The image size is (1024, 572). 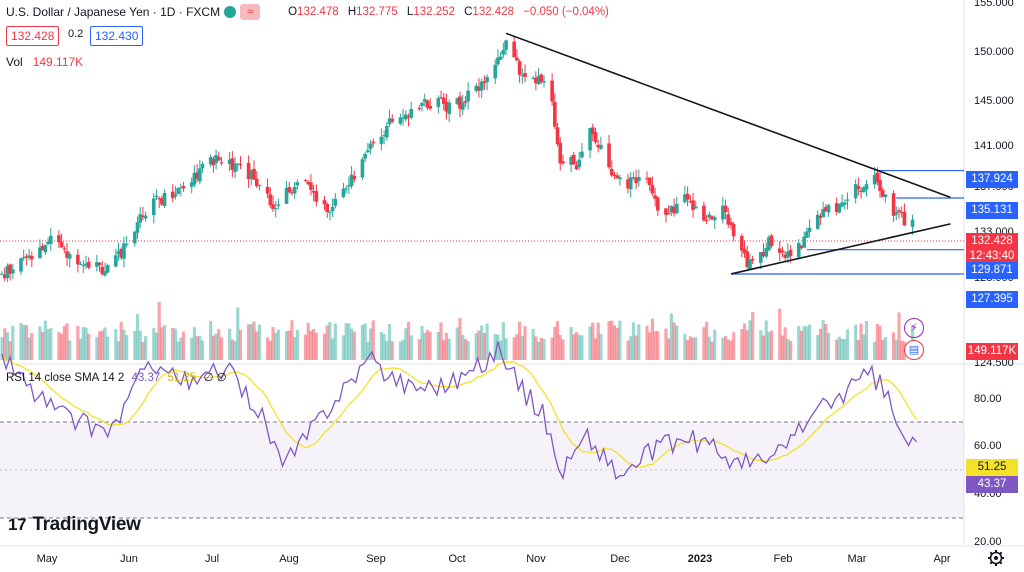 I want to click on close-label: C, so click(x=468, y=12).